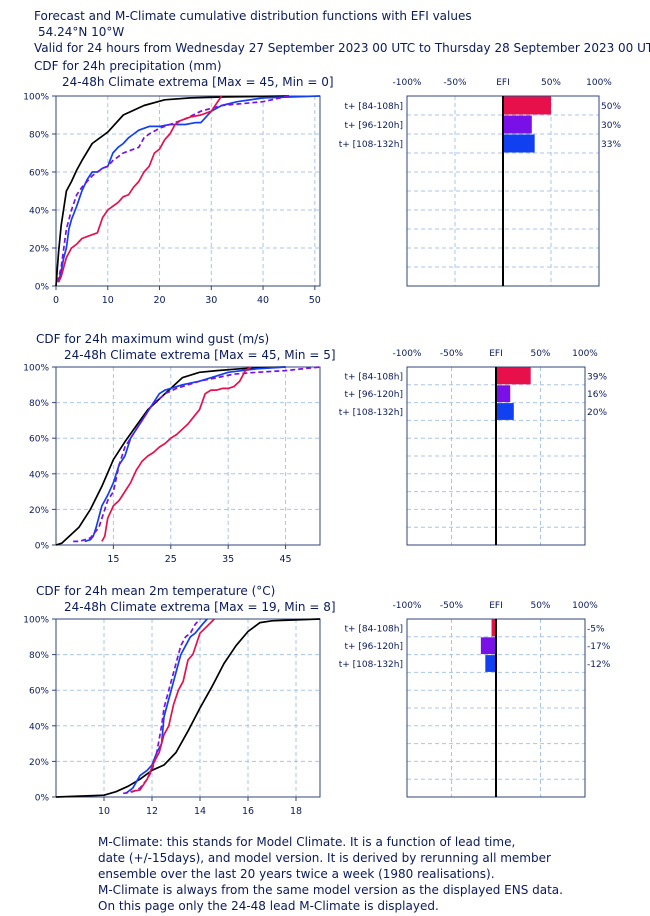  Describe the element at coordinates (599, 665) in the screenshot. I see `efi-value-label: -12%` at that location.